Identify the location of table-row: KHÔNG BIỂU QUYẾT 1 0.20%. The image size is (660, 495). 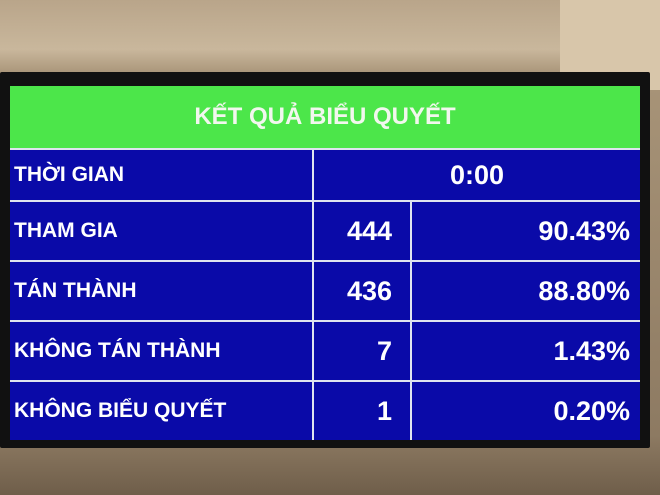
(325, 410).